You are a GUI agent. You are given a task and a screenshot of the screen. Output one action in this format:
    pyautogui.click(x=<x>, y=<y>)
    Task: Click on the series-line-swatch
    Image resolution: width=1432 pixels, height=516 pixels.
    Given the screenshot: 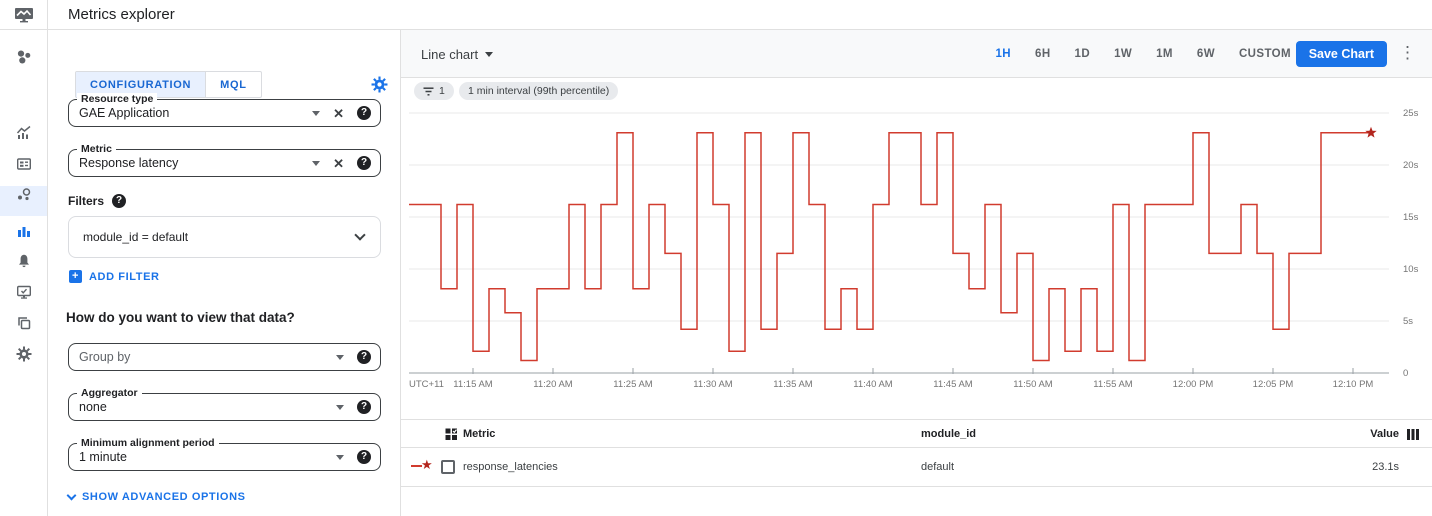 What is the action you would take?
    pyautogui.click(x=416, y=466)
    